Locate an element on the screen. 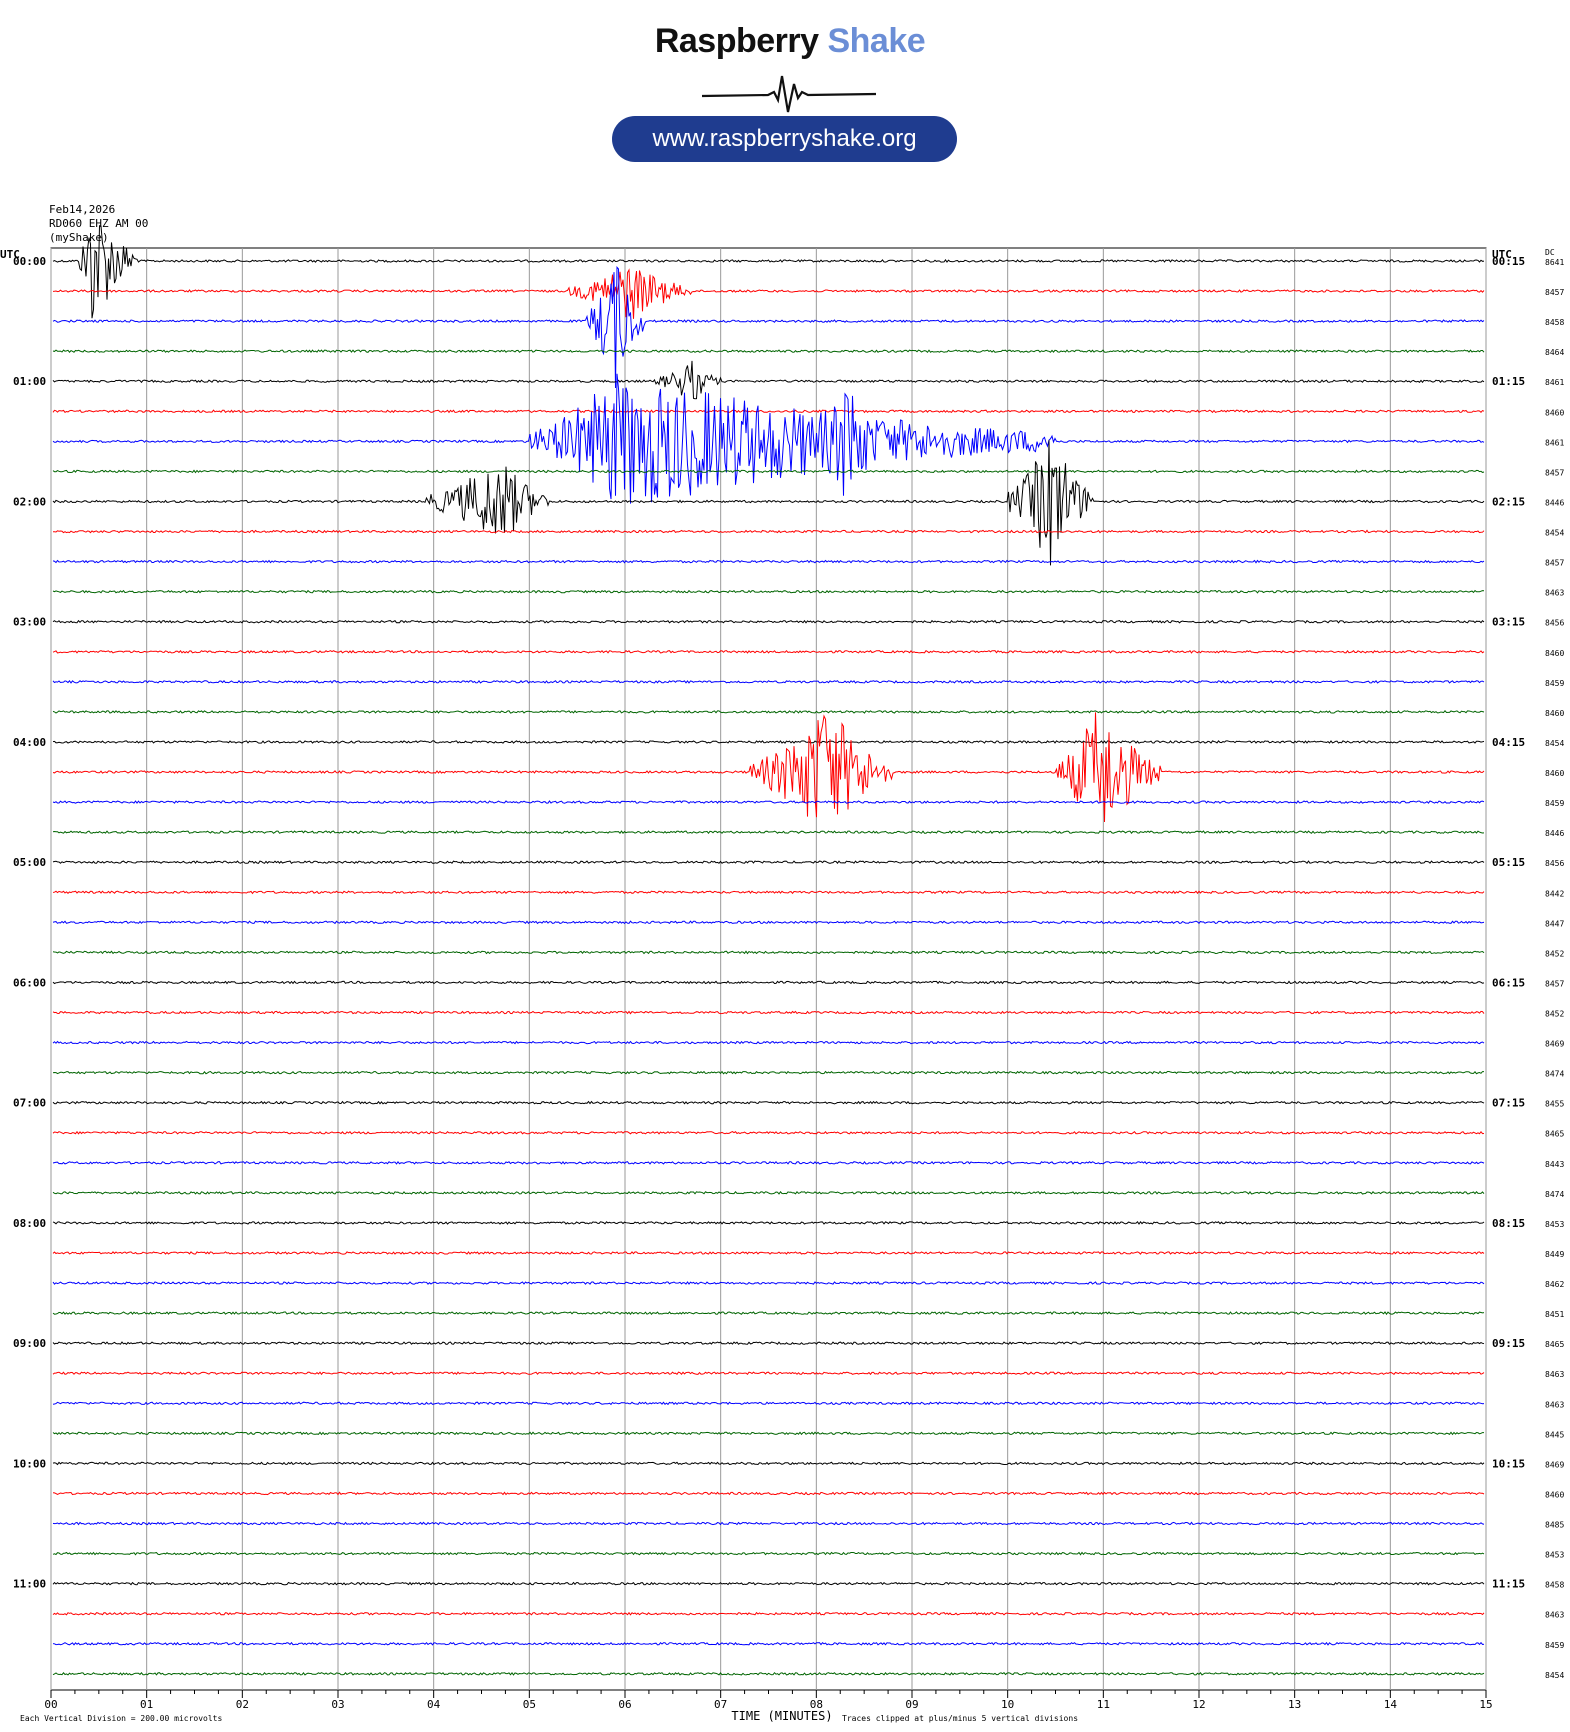 This screenshot has height=1732, width=1570. dc-value: 8449 is located at coordinates (1554, 1254).